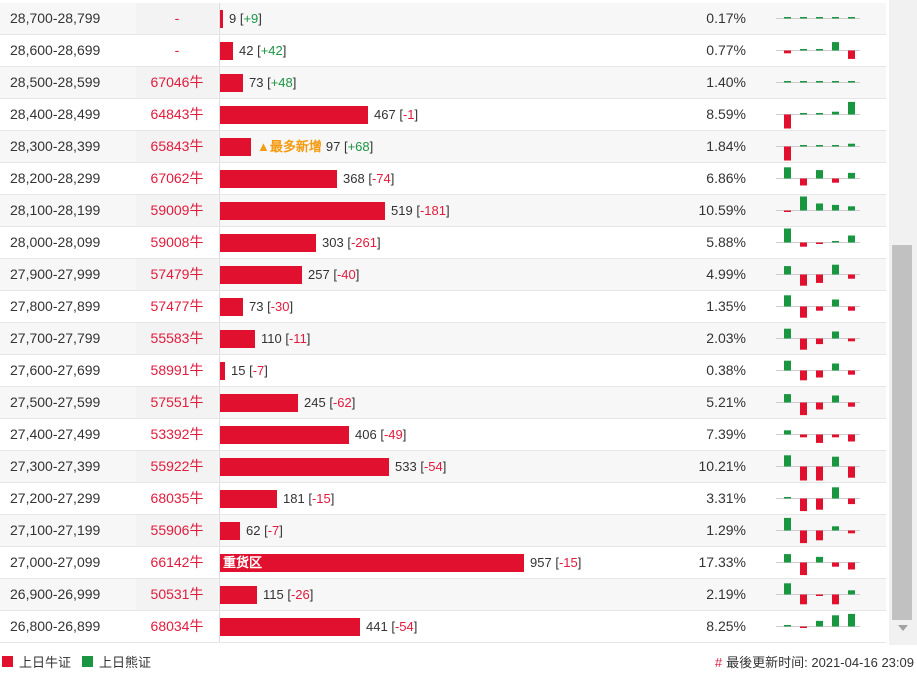  Describe the element at coordinates (177, 306) in the screenshot. I see `cbbc-code-link: 57477牛` at that location.